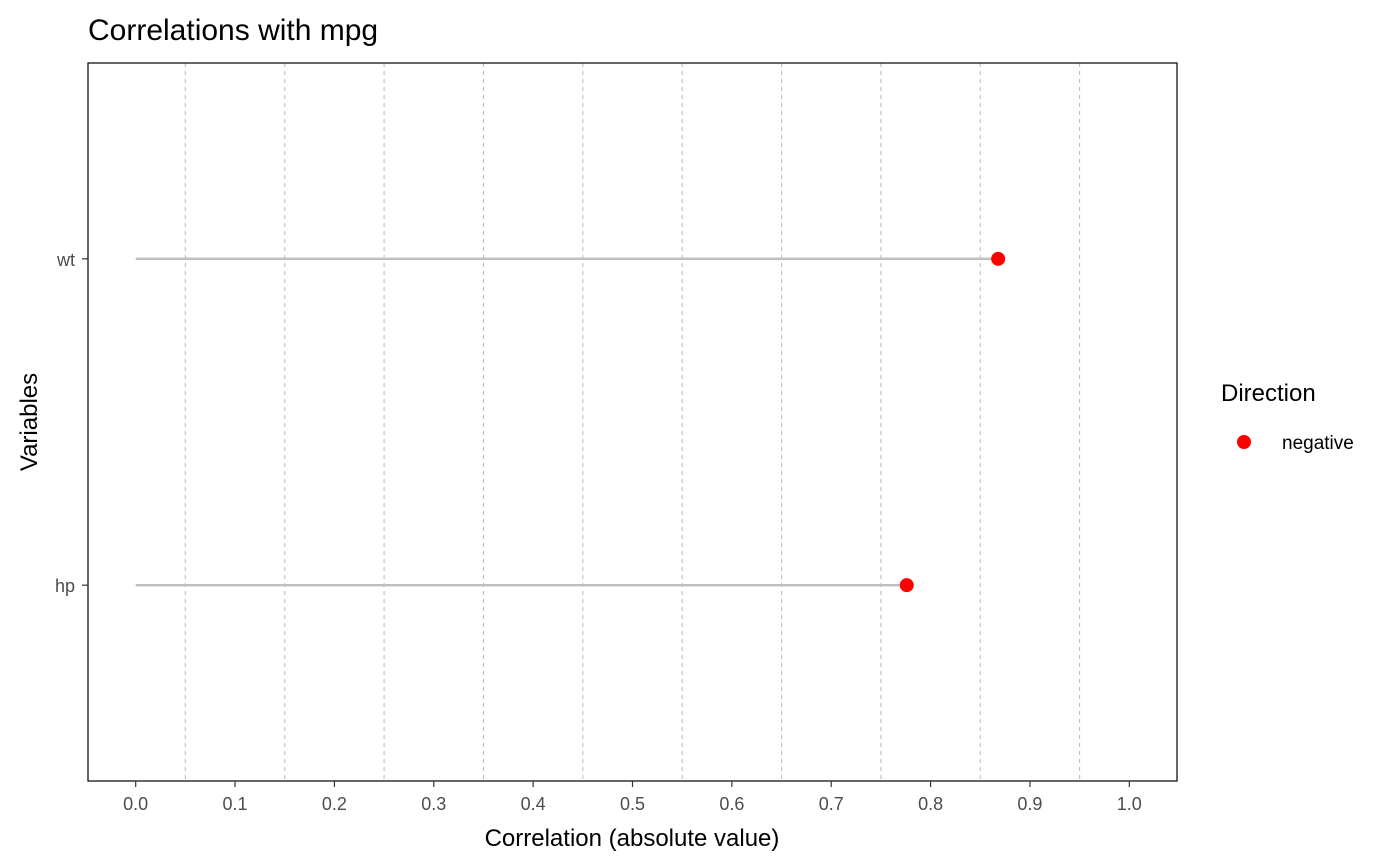 This screenshot has width=1400, height=866. What do you see at coordinates (29, 422) in the screenshot?
I see `y-axis-title: Variables` at bounding box center [29, 422].